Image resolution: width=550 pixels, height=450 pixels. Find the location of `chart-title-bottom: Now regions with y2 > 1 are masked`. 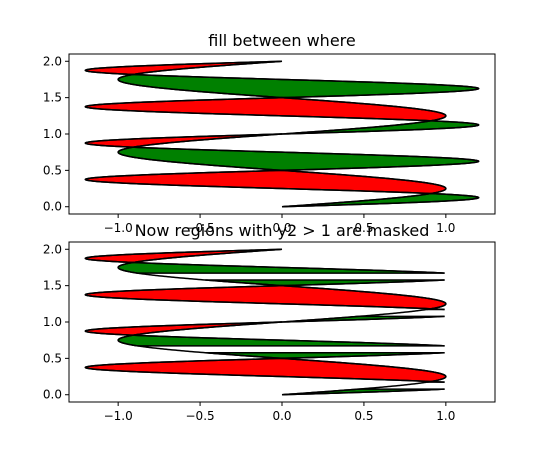

chart-title-bottom: Now regions with y2 > 1 are masked is located at coordinates (282, 230).